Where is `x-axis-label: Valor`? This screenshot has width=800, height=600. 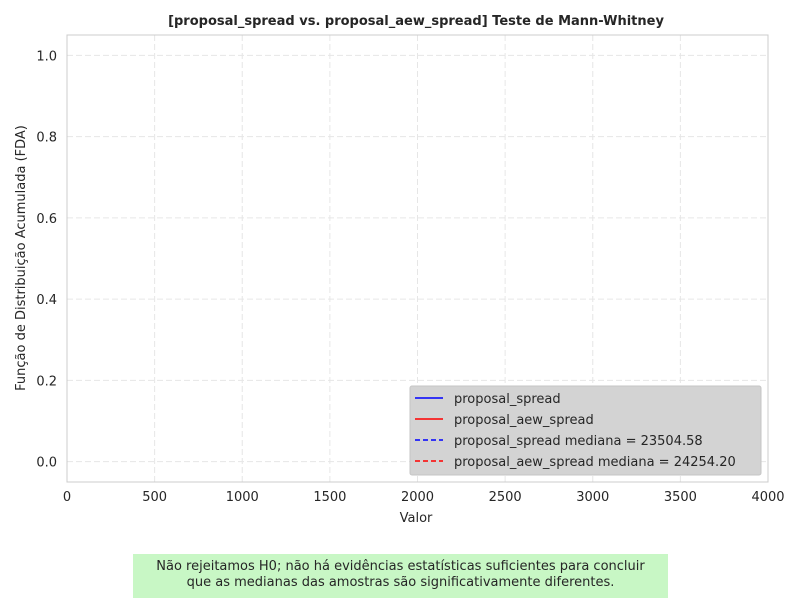 x-axis-label: Valor is located at coordinates (416, 518).